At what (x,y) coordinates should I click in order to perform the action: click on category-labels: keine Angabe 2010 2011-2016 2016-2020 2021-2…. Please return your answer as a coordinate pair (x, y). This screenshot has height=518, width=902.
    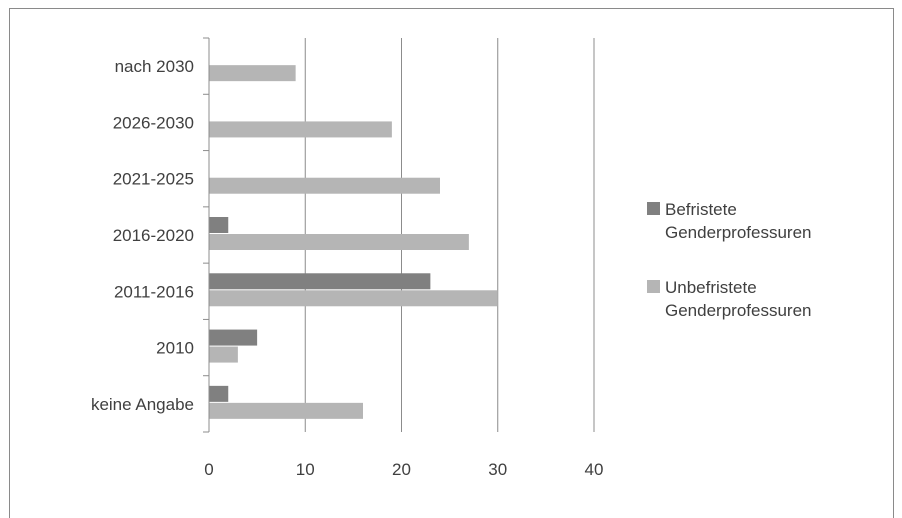
    Looking at the image, I should click on (142, 235).